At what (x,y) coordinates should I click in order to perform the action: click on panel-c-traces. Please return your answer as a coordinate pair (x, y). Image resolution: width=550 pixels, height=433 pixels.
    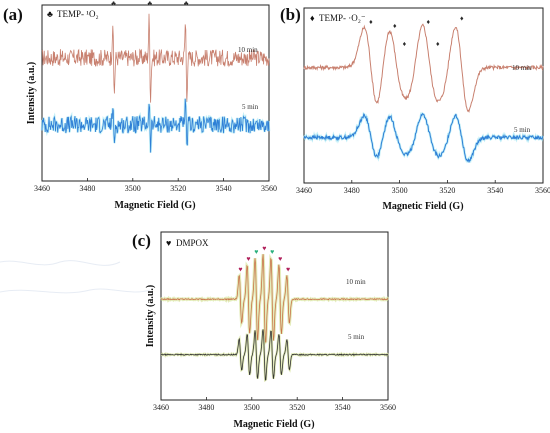
    Looking at the image, I should click on (274, 318).